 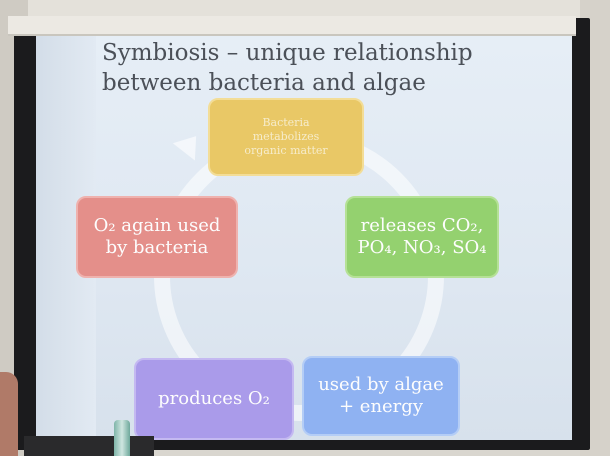 I want to click on person-arm, so click(x=9, y=414).